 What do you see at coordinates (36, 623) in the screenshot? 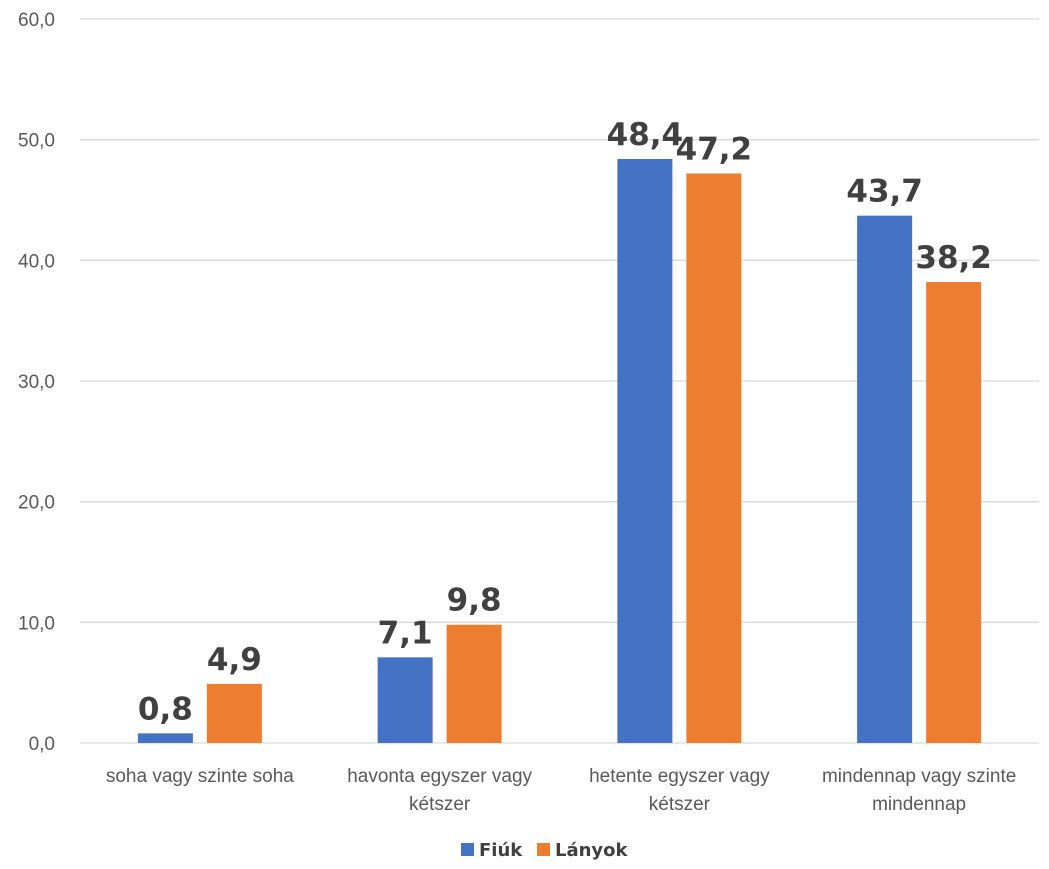
I see `y-tick-label: 10,0` at bounding box center [36, 623].